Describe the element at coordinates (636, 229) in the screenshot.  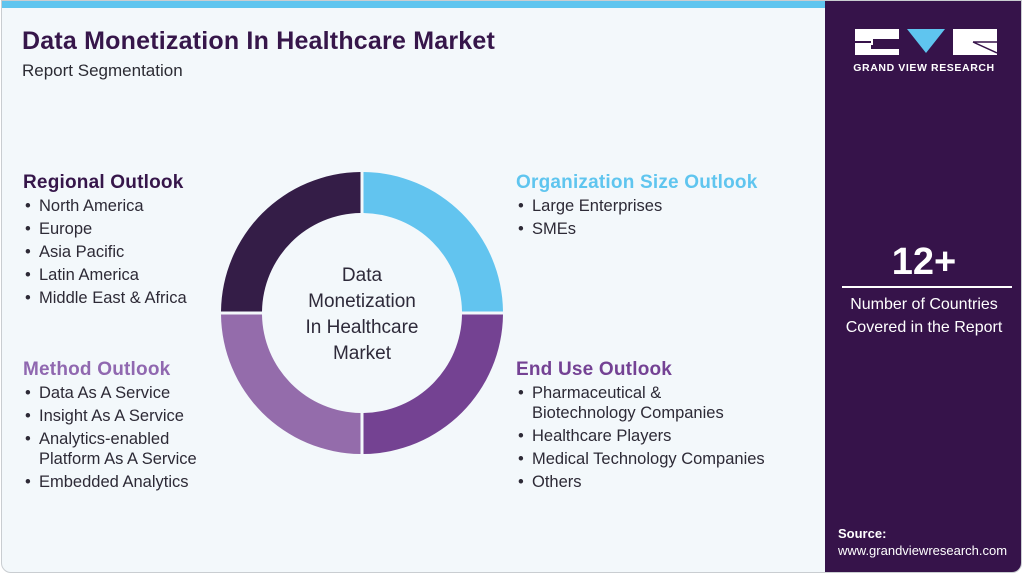
I see `list-item: SMEs` at that location.